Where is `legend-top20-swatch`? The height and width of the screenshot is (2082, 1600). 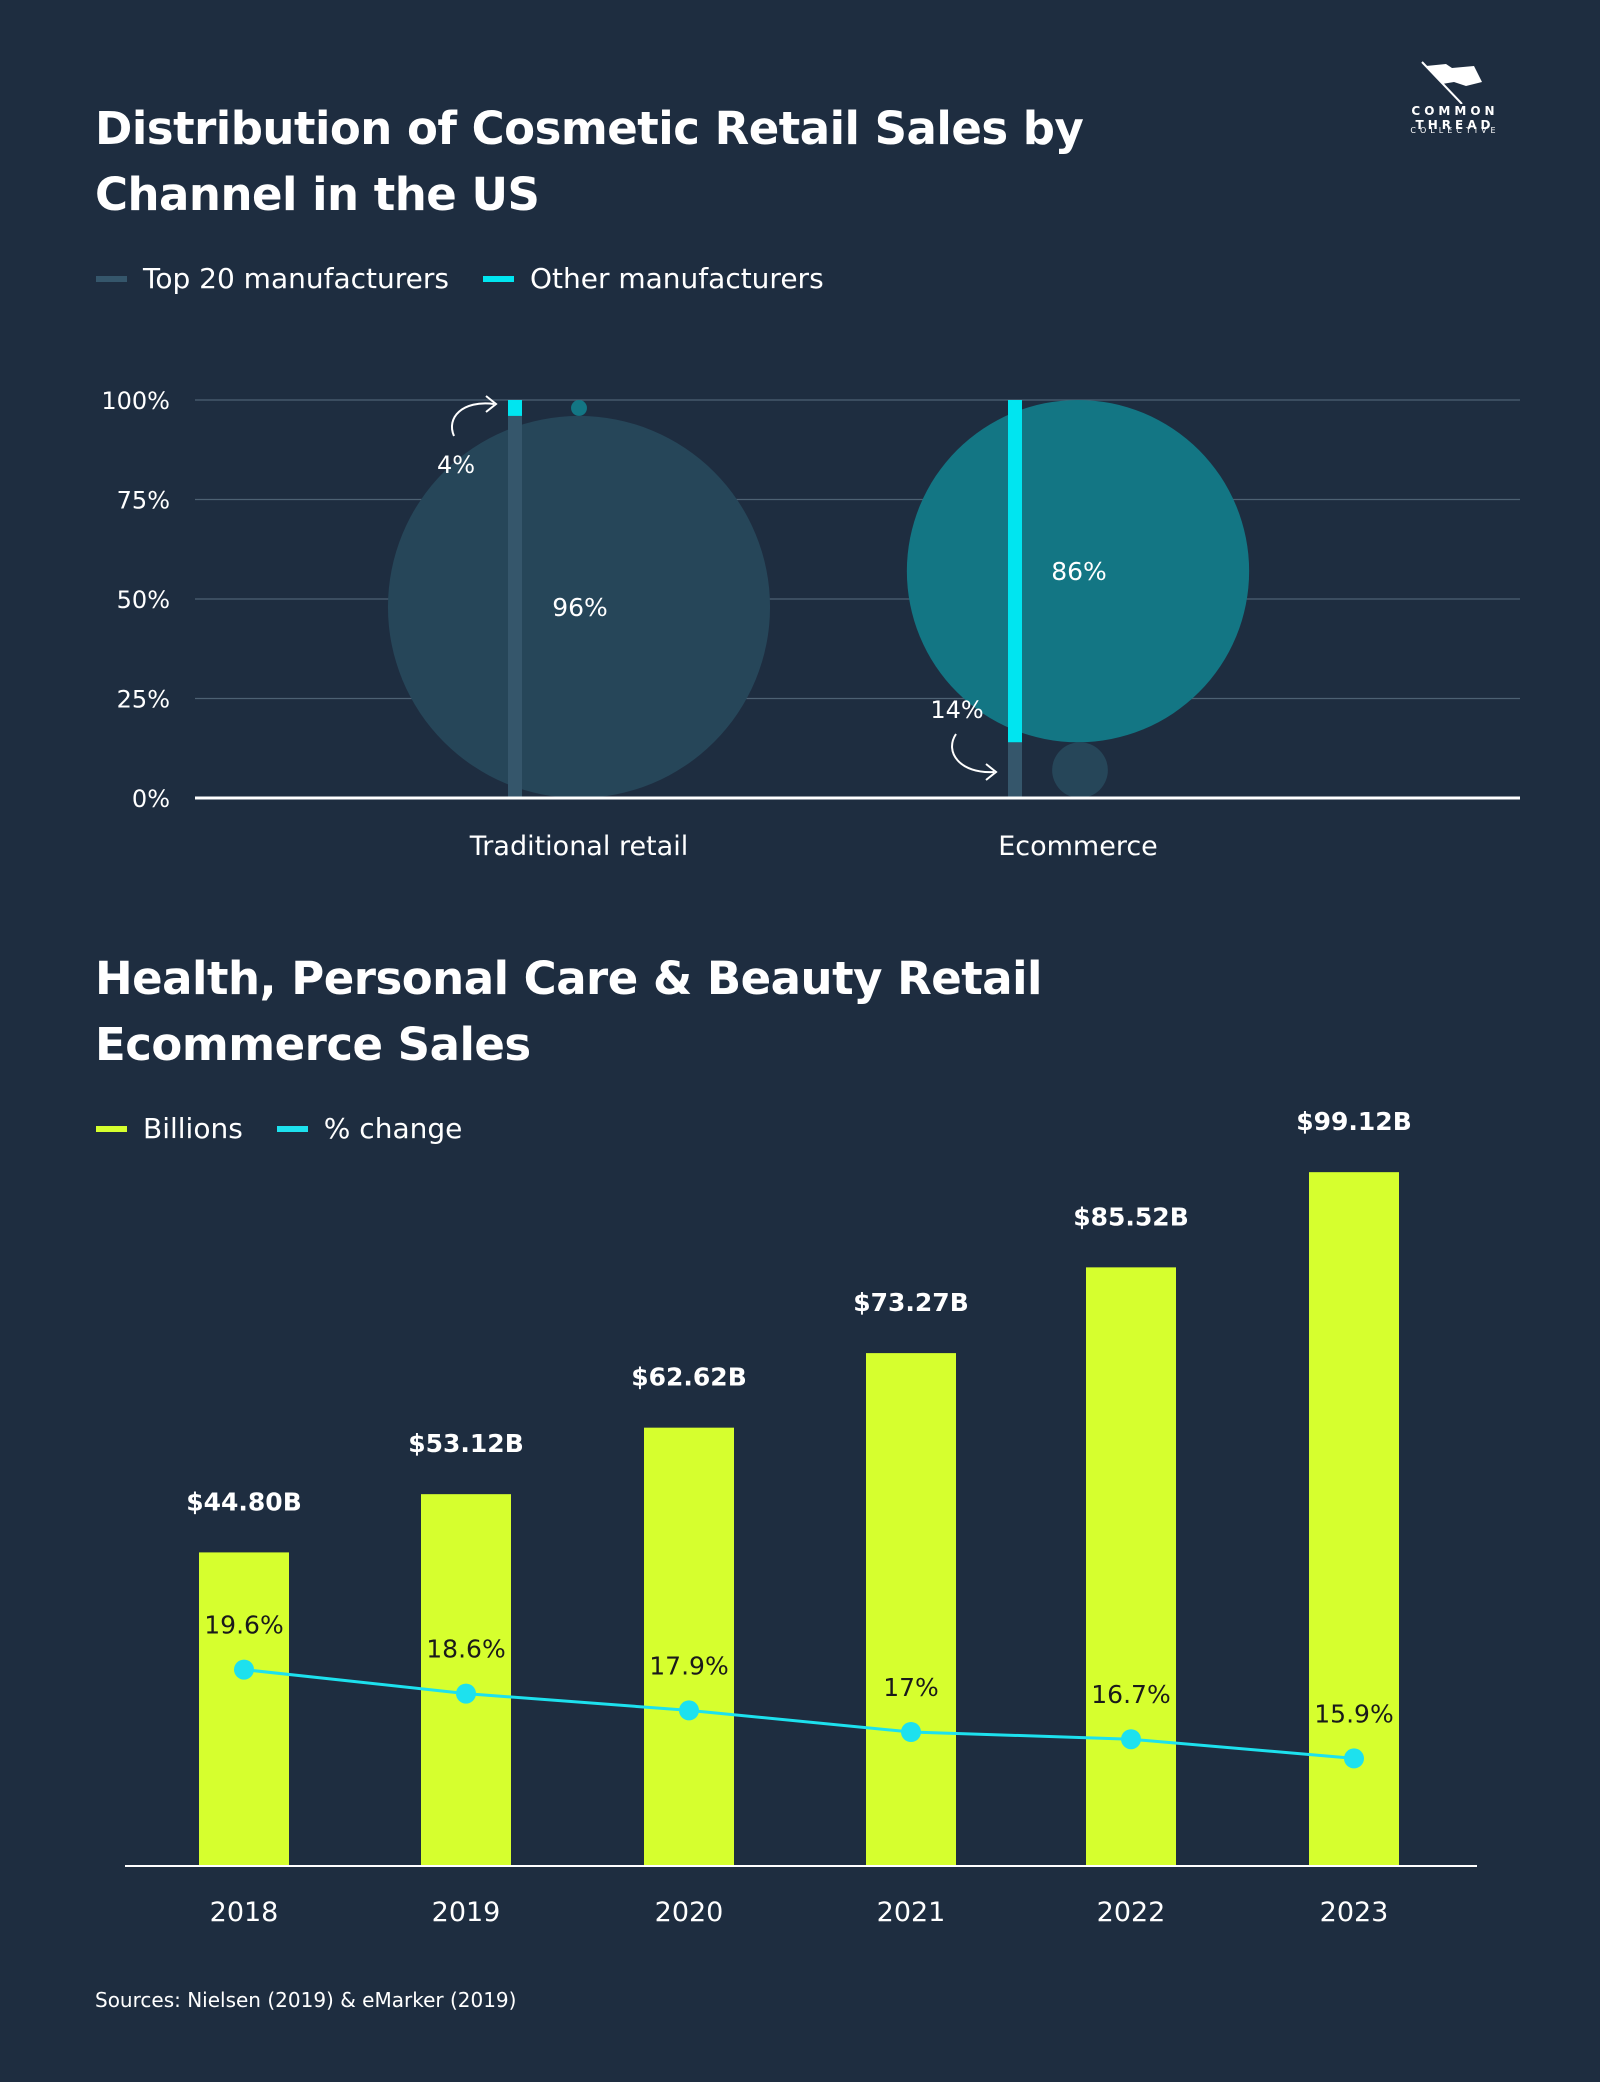 legend-top20-swatch is located at coordinates (111, 278).